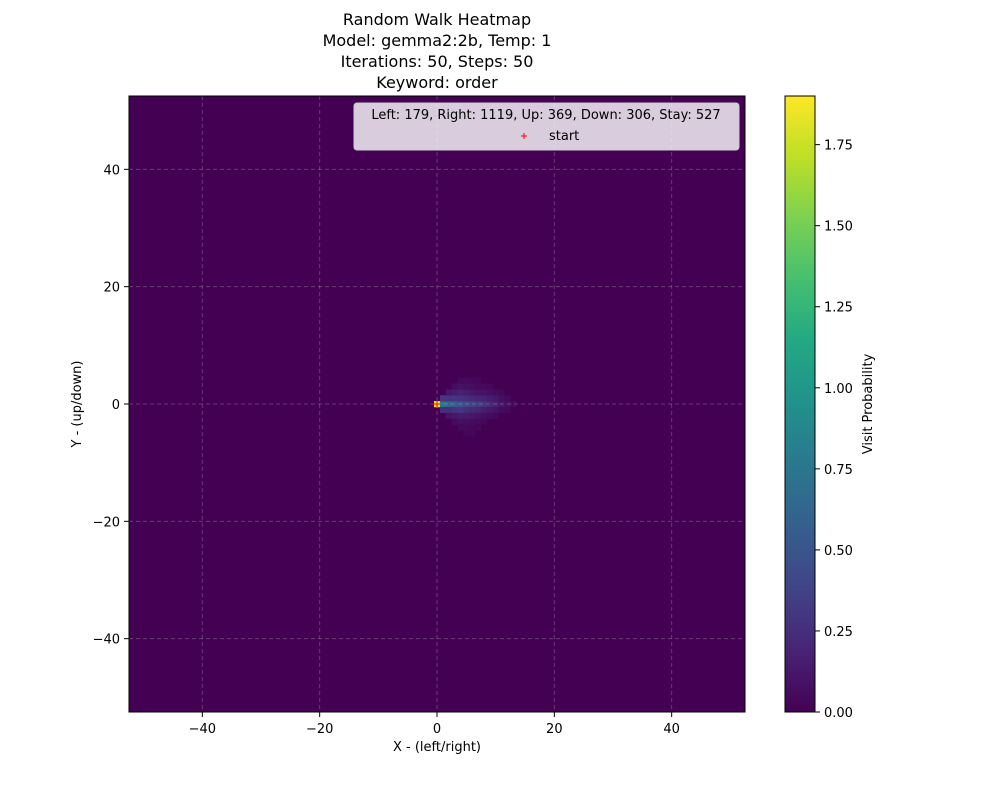  Describe the element at coordinates (437, 82) in the screenshot. I see `title-line-4: Keyword: order` at that location.